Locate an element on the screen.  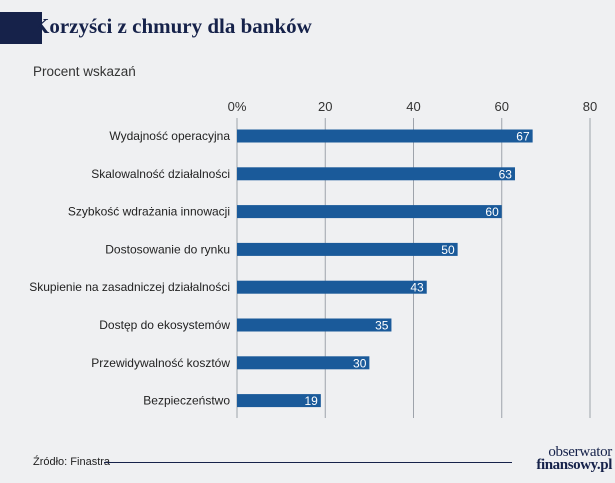
category-label: Dostęp do ekosystemów is located at coordinates (164, 325).